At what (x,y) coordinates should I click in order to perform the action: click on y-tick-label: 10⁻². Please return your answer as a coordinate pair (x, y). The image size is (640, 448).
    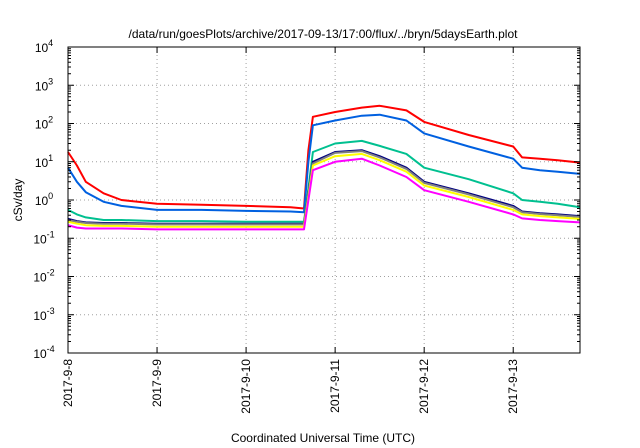
    Looking at the image, I should click on (43, 276).